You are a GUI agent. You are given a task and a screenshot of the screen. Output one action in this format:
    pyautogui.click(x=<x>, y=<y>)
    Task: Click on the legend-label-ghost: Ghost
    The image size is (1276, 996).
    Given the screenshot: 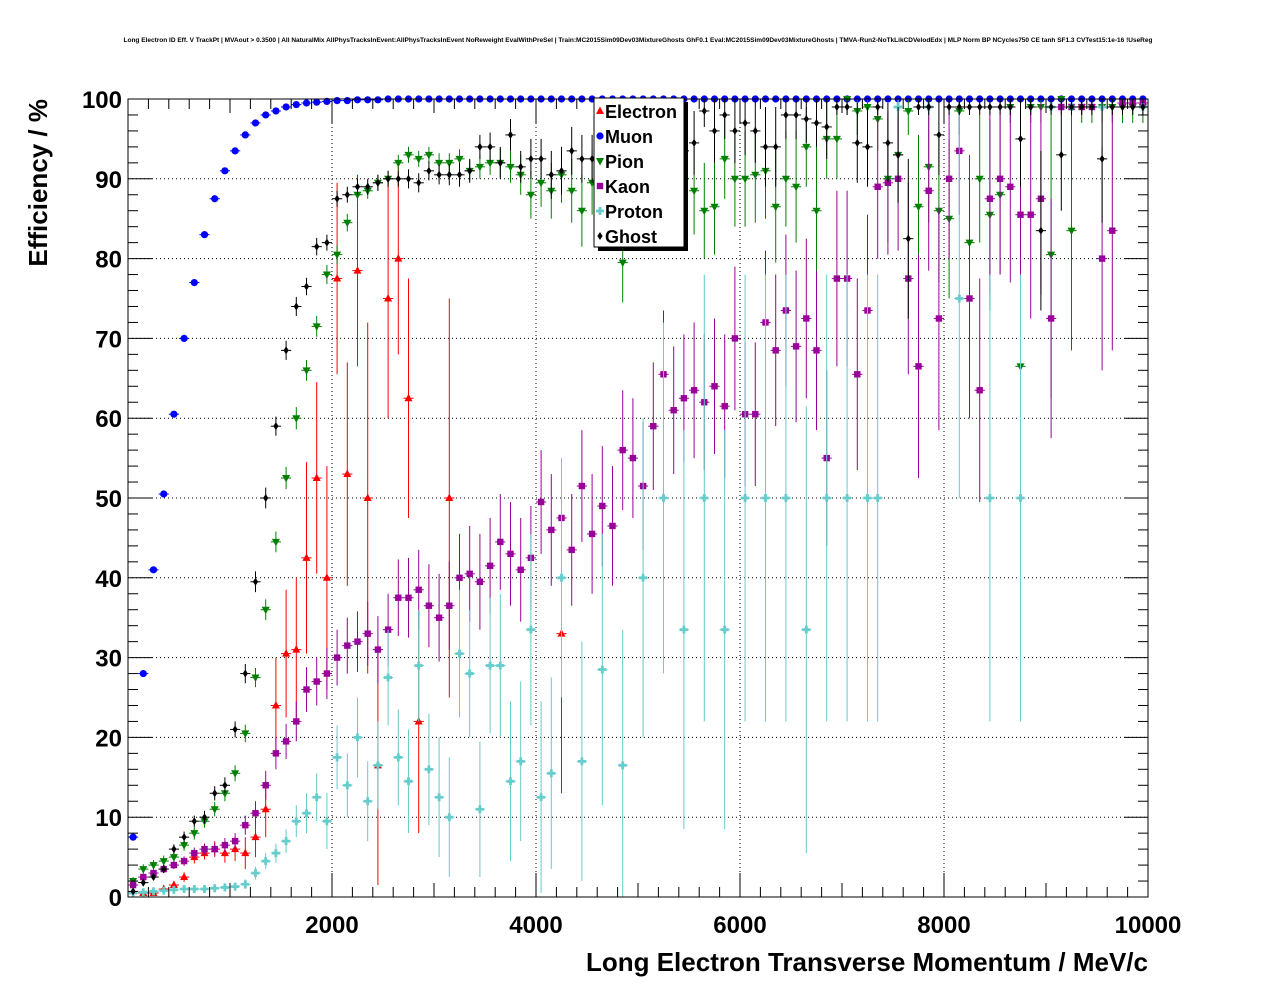 What is the action you would take?
    pyautogui.click(x=631, y=237)
    